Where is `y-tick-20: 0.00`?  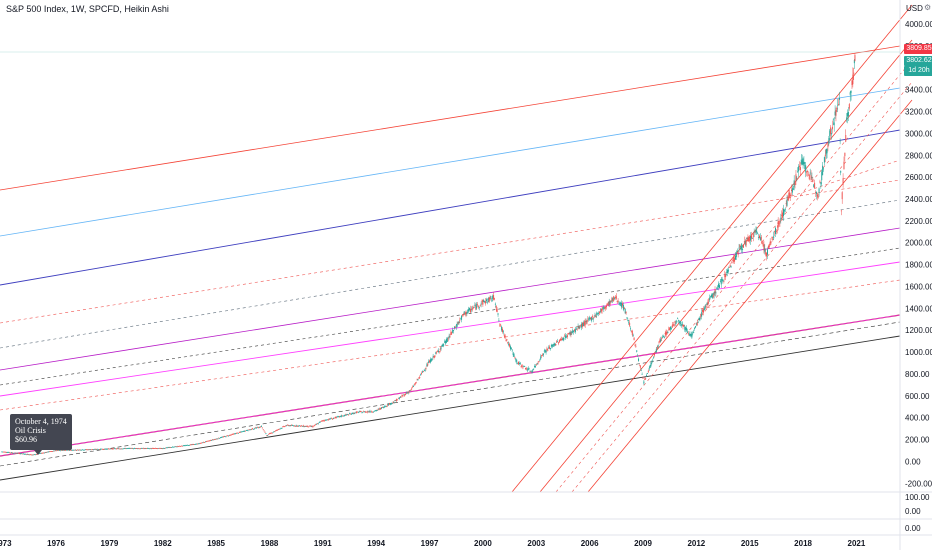 y-tick-20: 0.00 is located at coordinates (913, 461).